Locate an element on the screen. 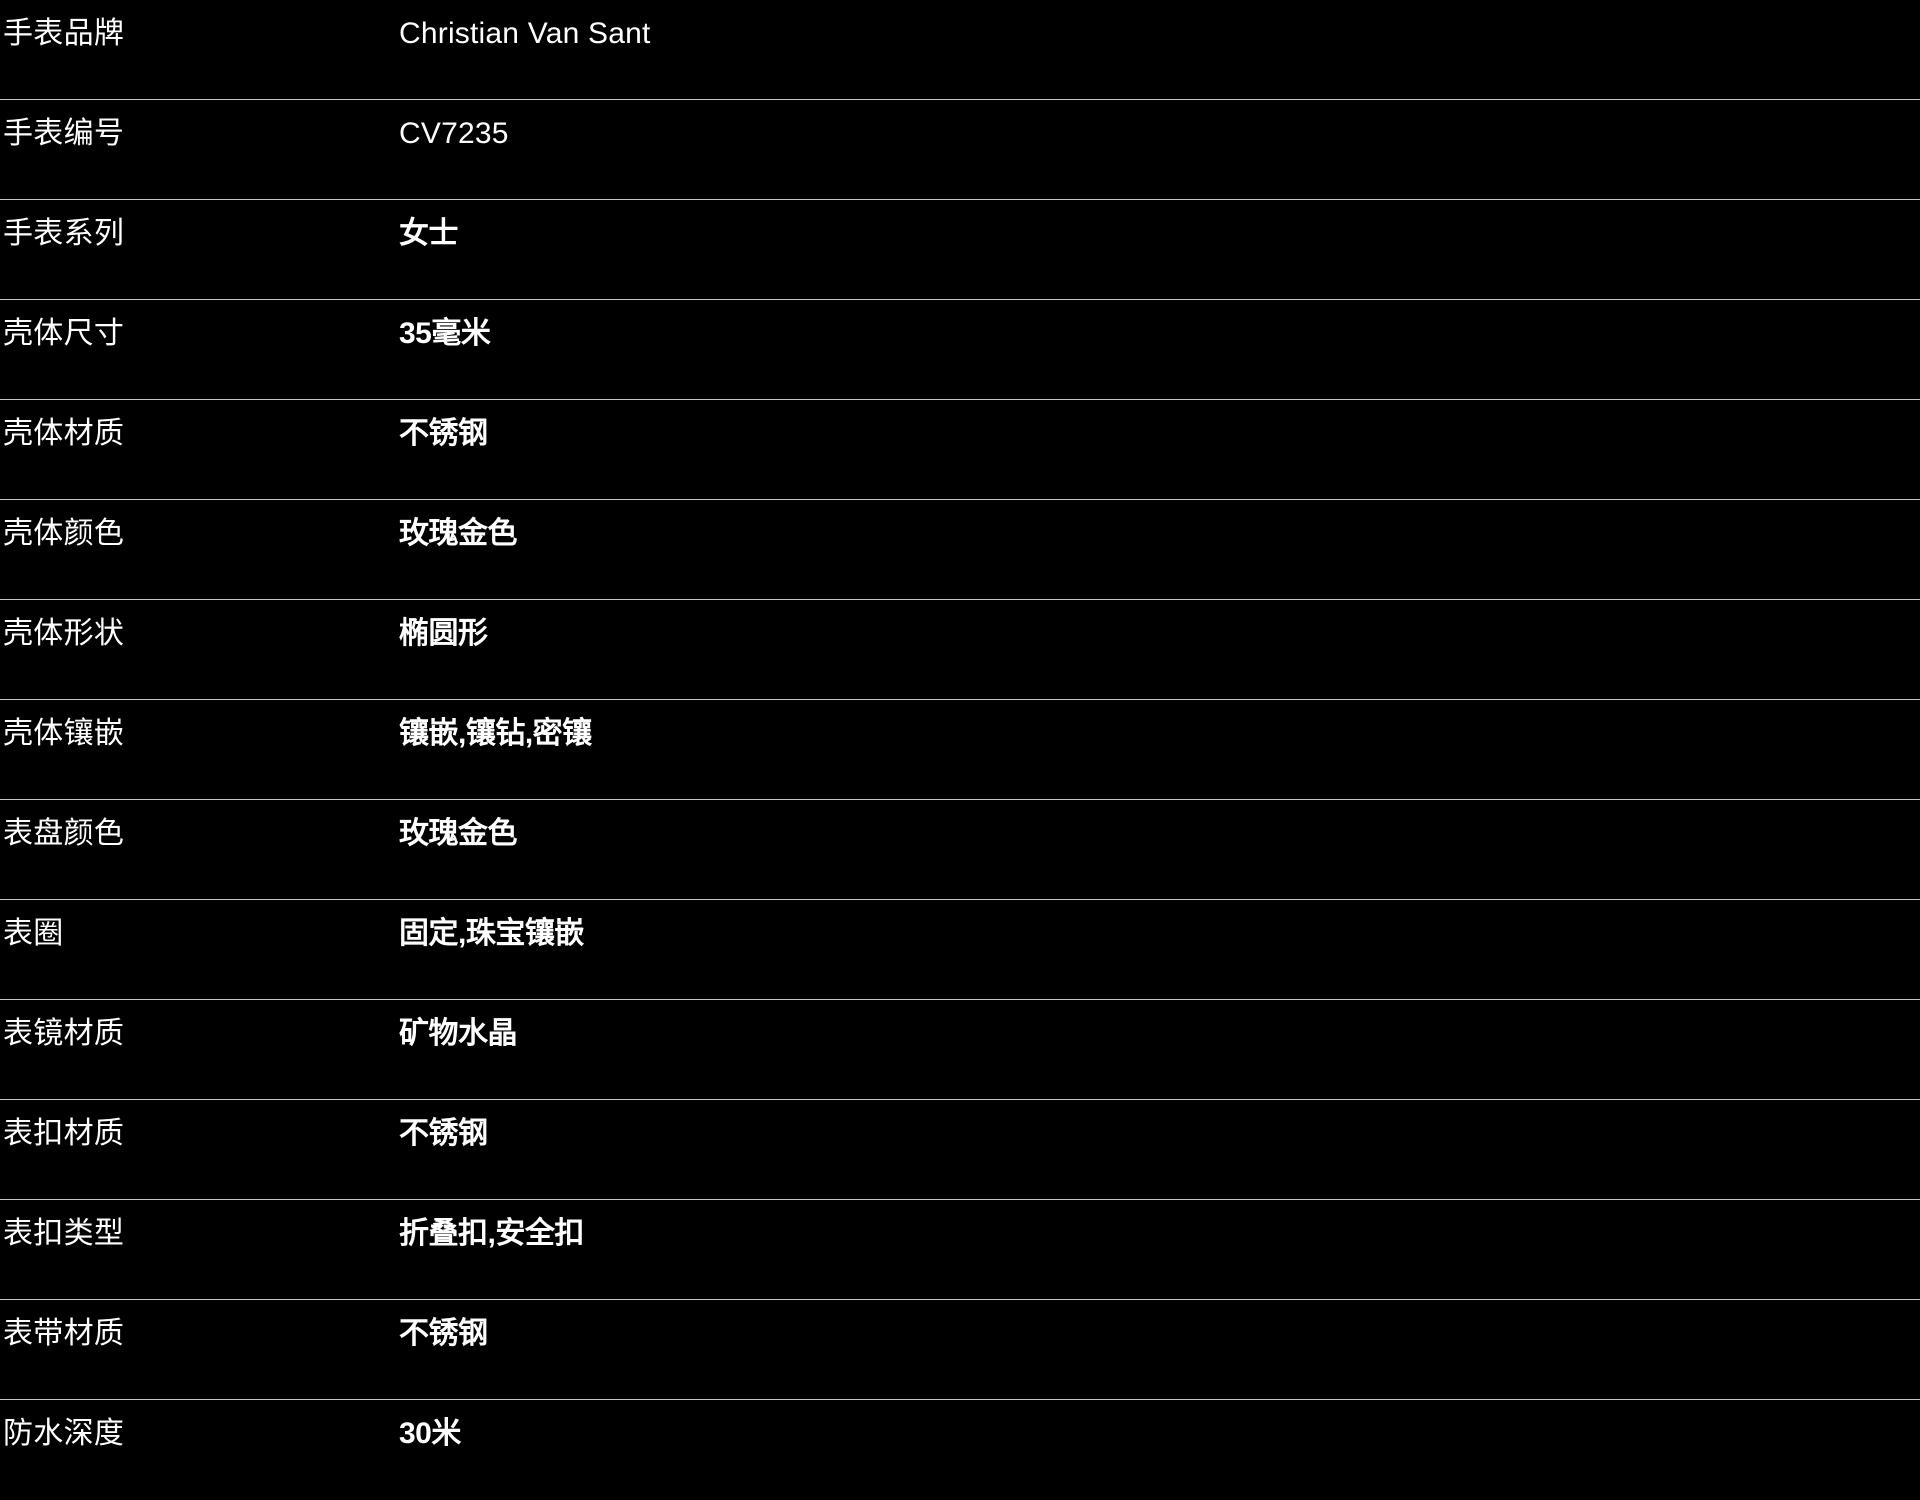 This screenshot has width=1920, height=1500. spec-label: 壳体尺寸 is located at coordinates (64, 333).